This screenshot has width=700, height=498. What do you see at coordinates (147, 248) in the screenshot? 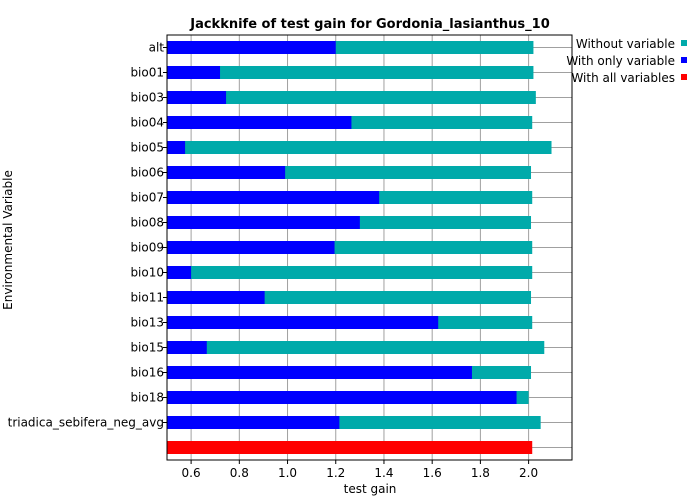
I see `y-tick-label: bio09` at bounding box center [147, 248].